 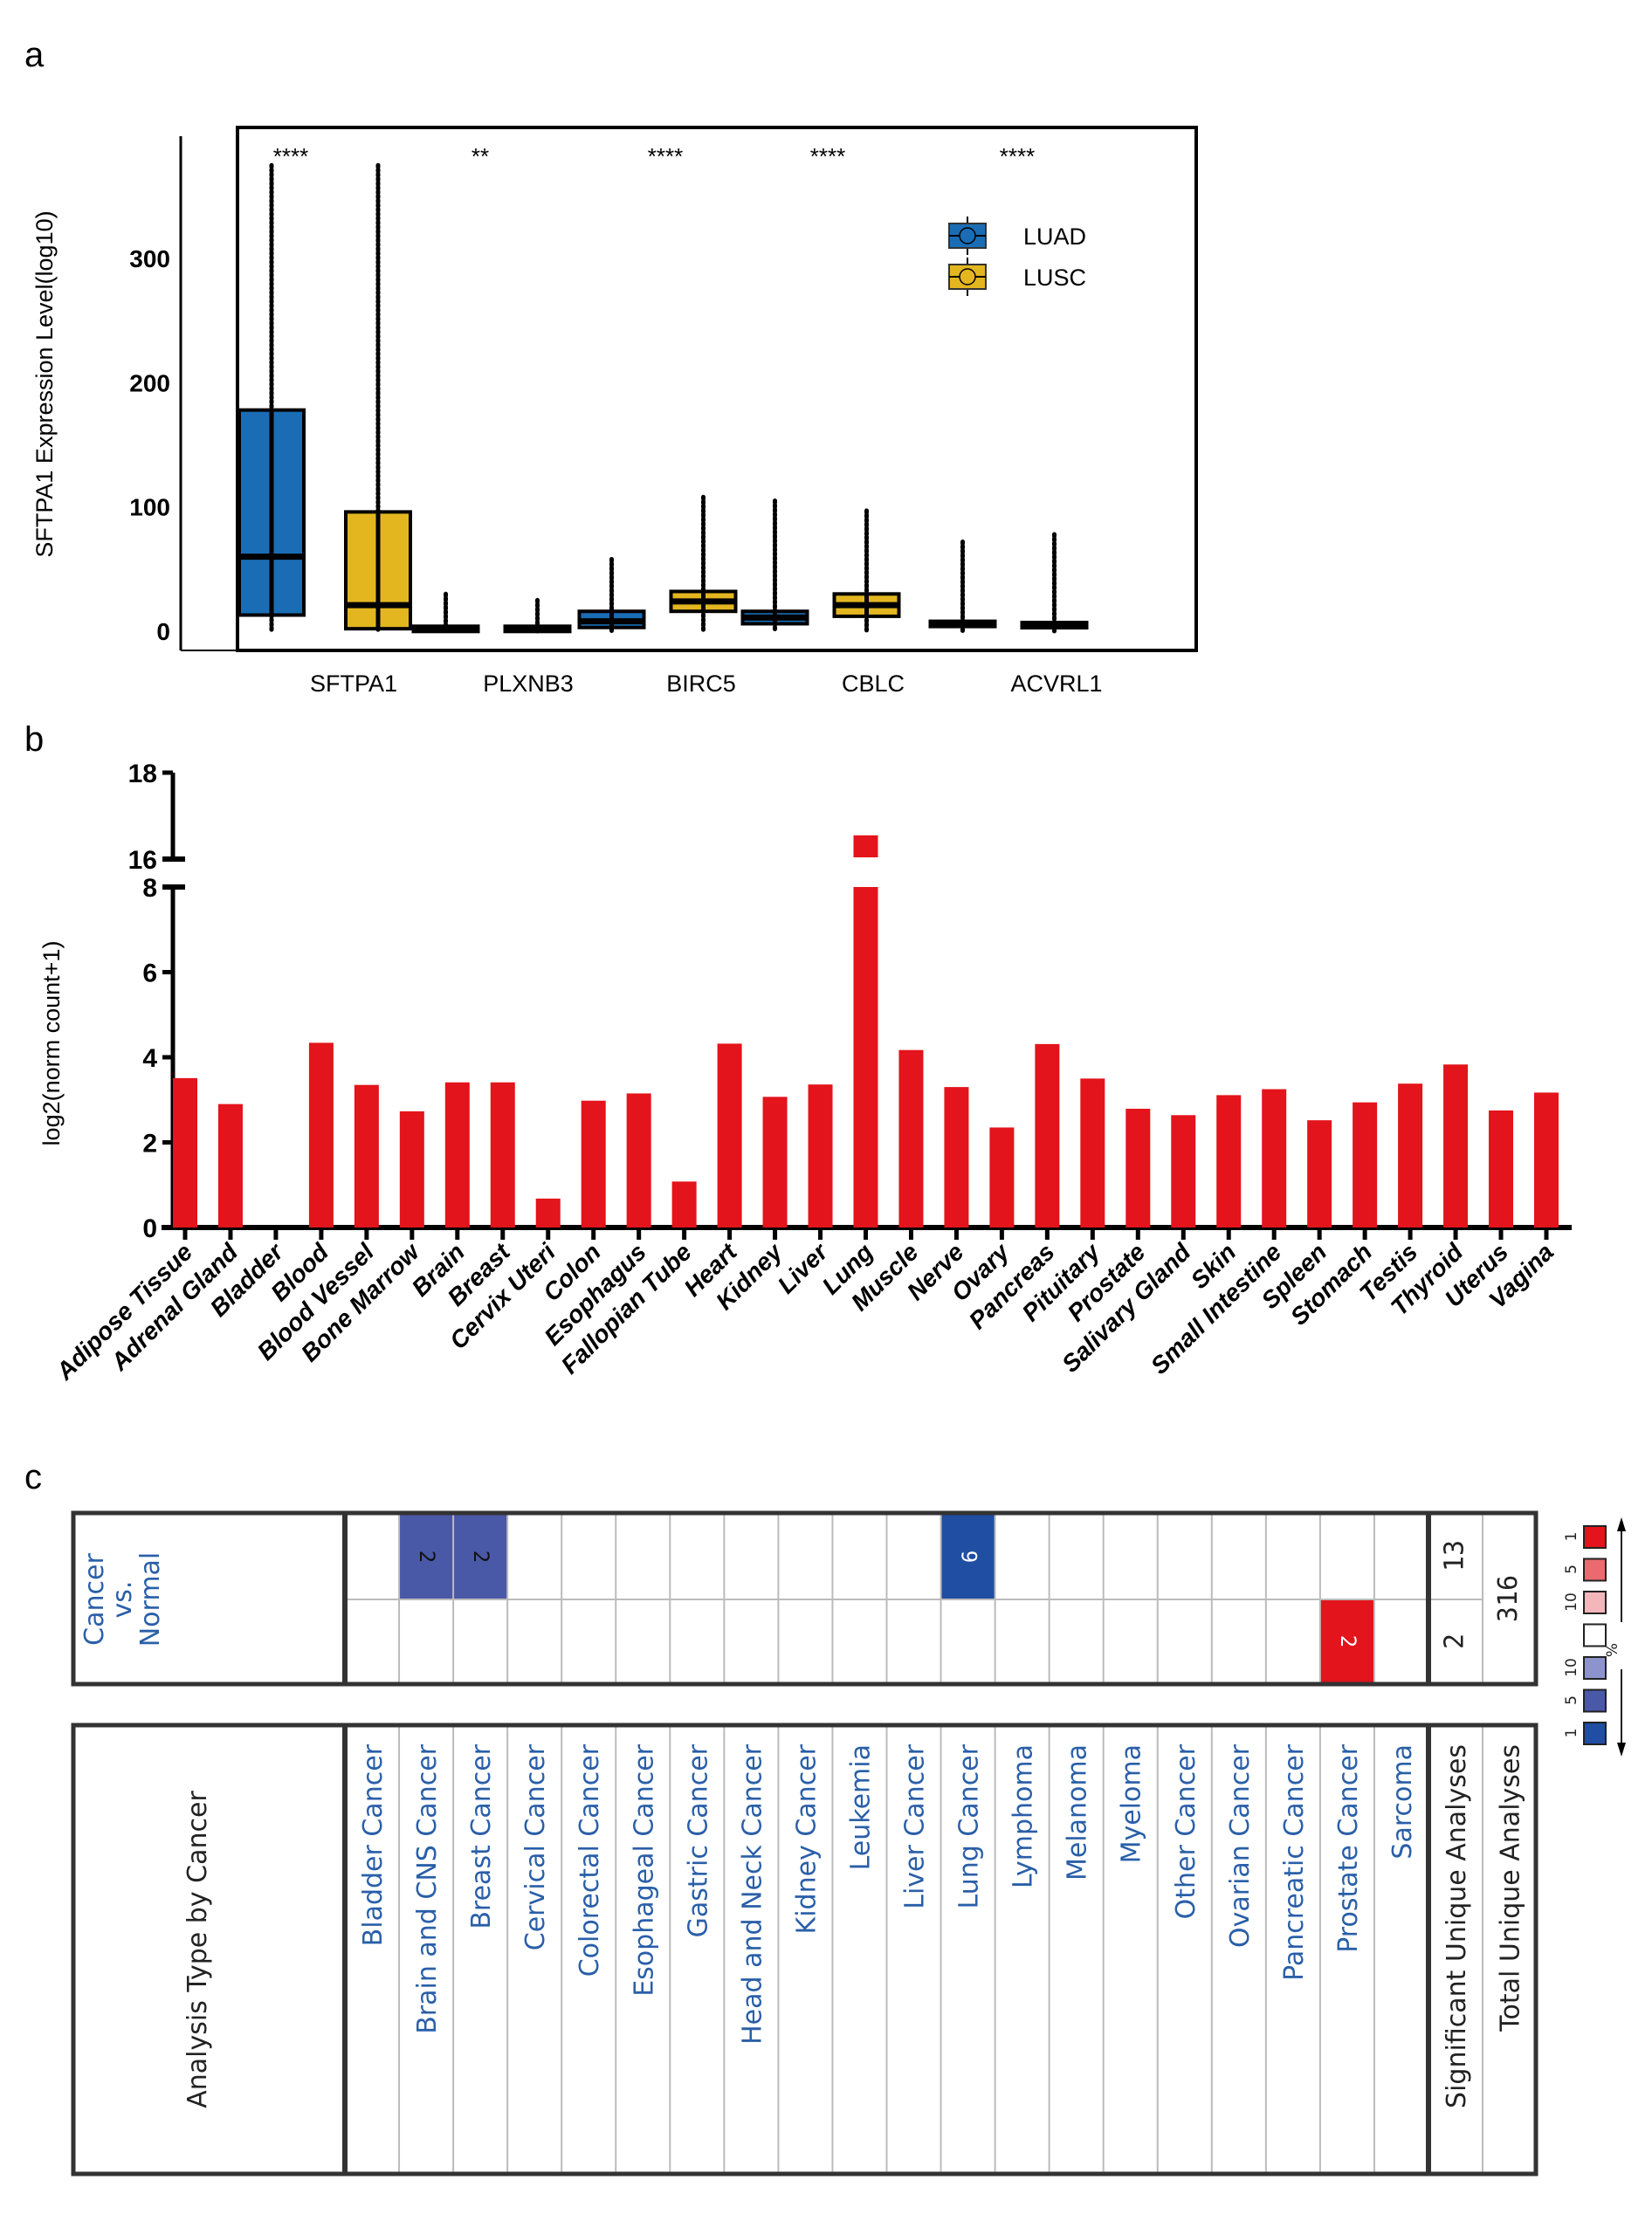 I want to click on y-tick-labels: 0 100 200 300, so click(x=149, y=445).